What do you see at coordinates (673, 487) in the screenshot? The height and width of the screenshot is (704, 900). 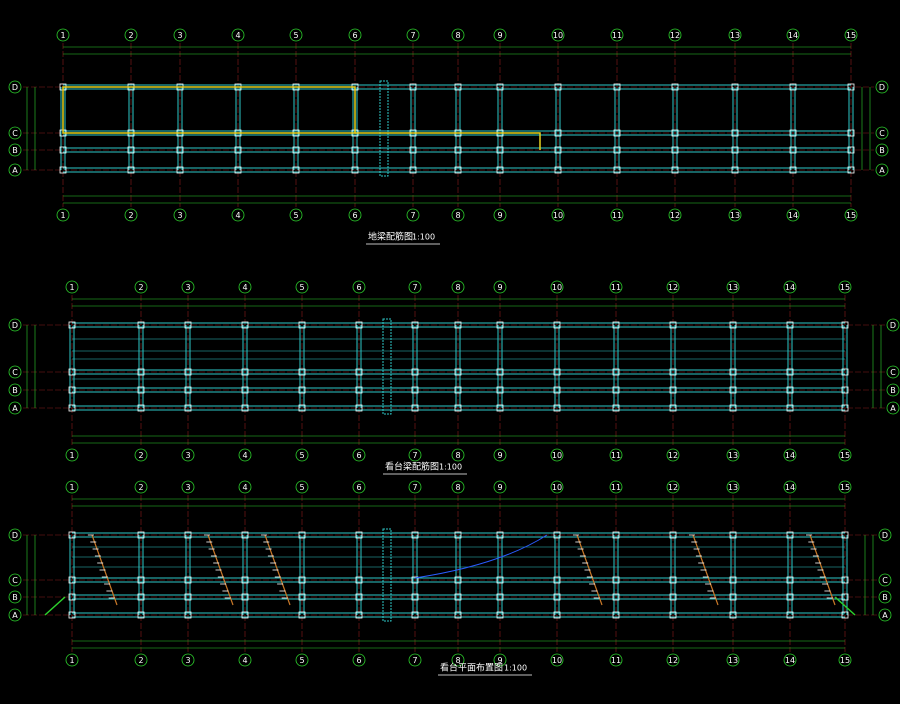 I see `axis-label: 12` at bounding box center [673, 487].